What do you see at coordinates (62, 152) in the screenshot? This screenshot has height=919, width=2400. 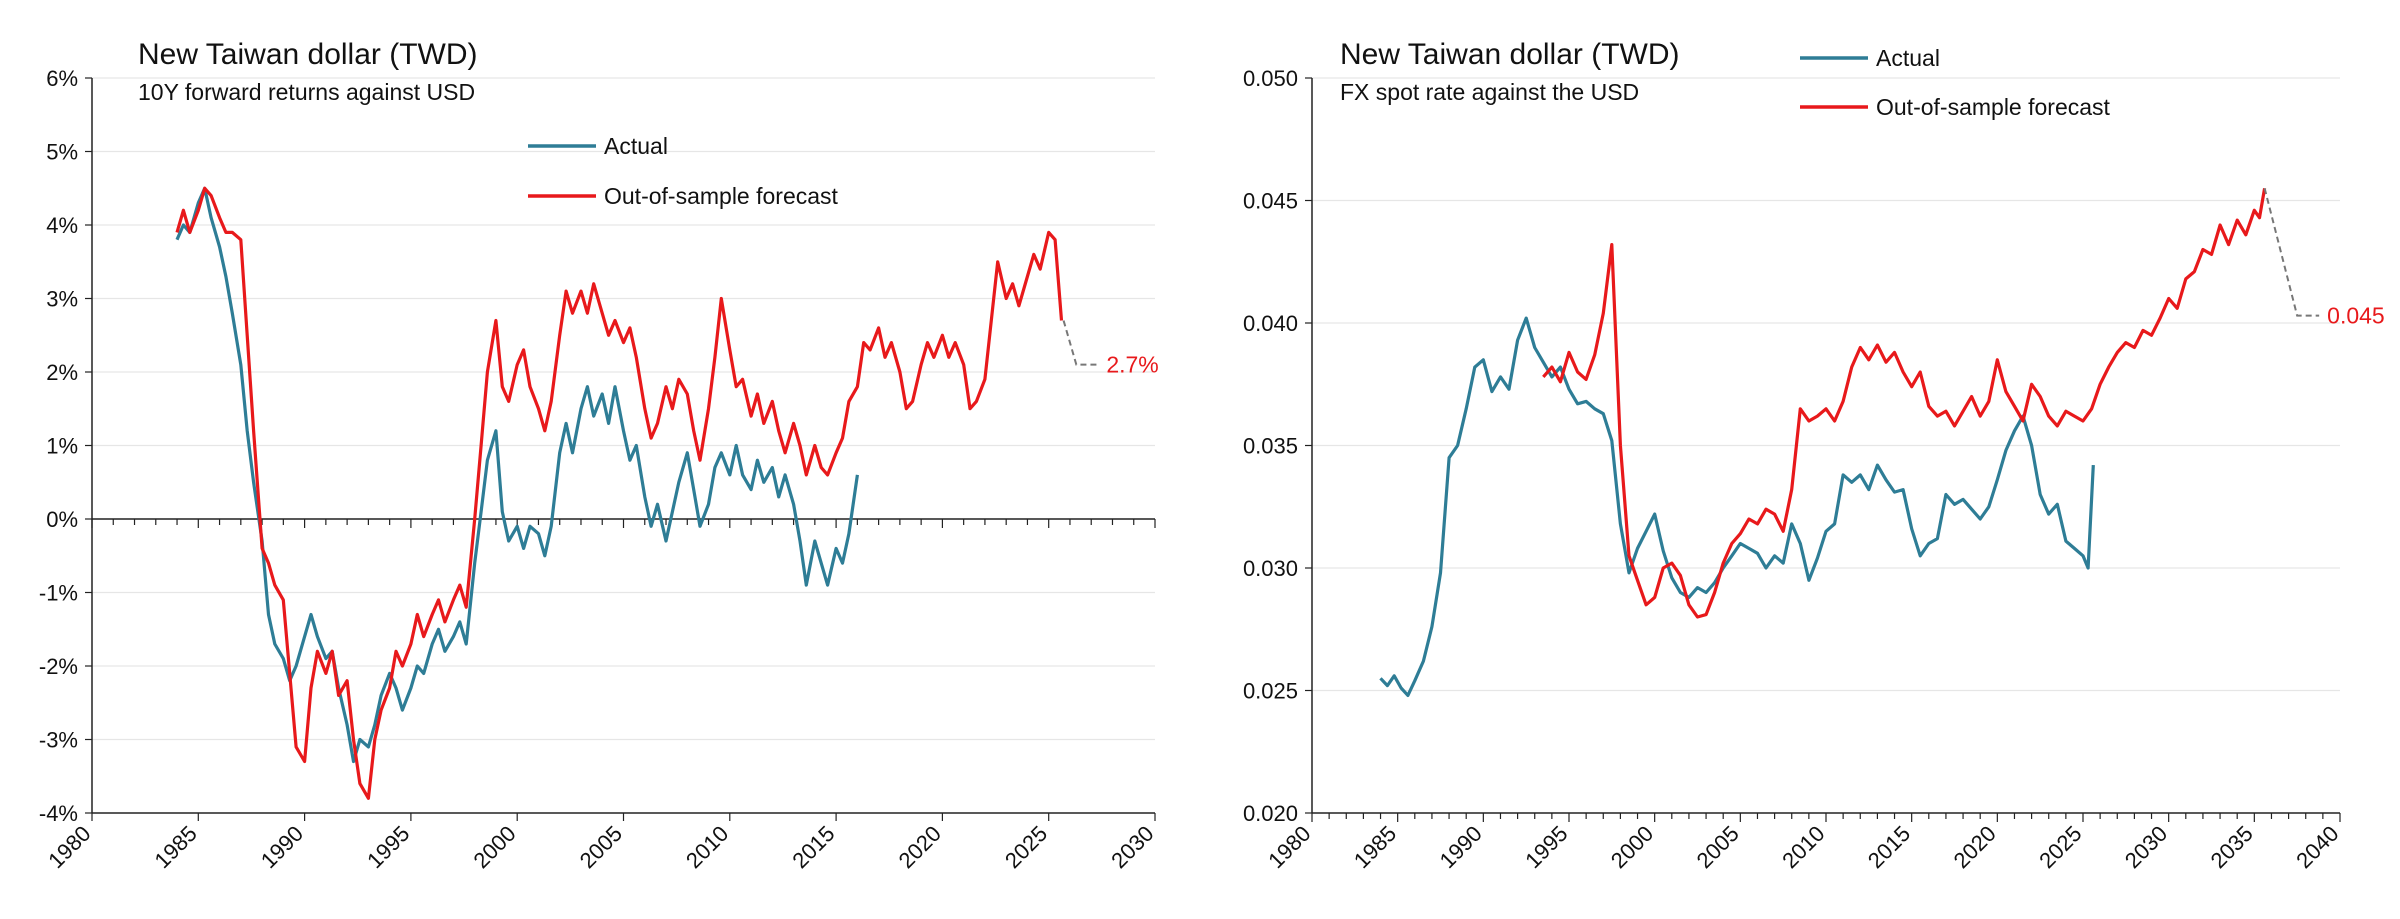 I see `y-tick-label: 5%` at bounding box center [62, 152].